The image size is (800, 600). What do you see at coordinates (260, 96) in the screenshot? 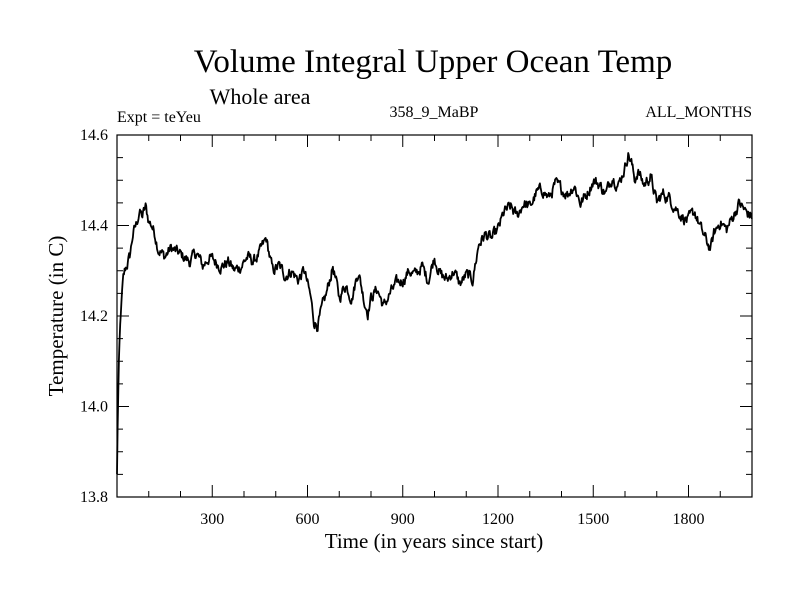
I see `chart-subtitle: Whole area` at bounding box center [260, 96].